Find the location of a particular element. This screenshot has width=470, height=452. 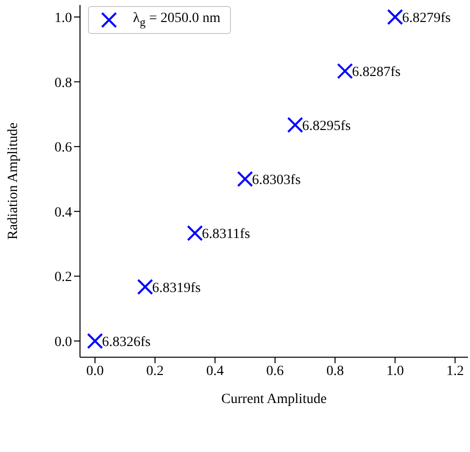

annotation: 6.8279fs is located at coordinates (426, 18).